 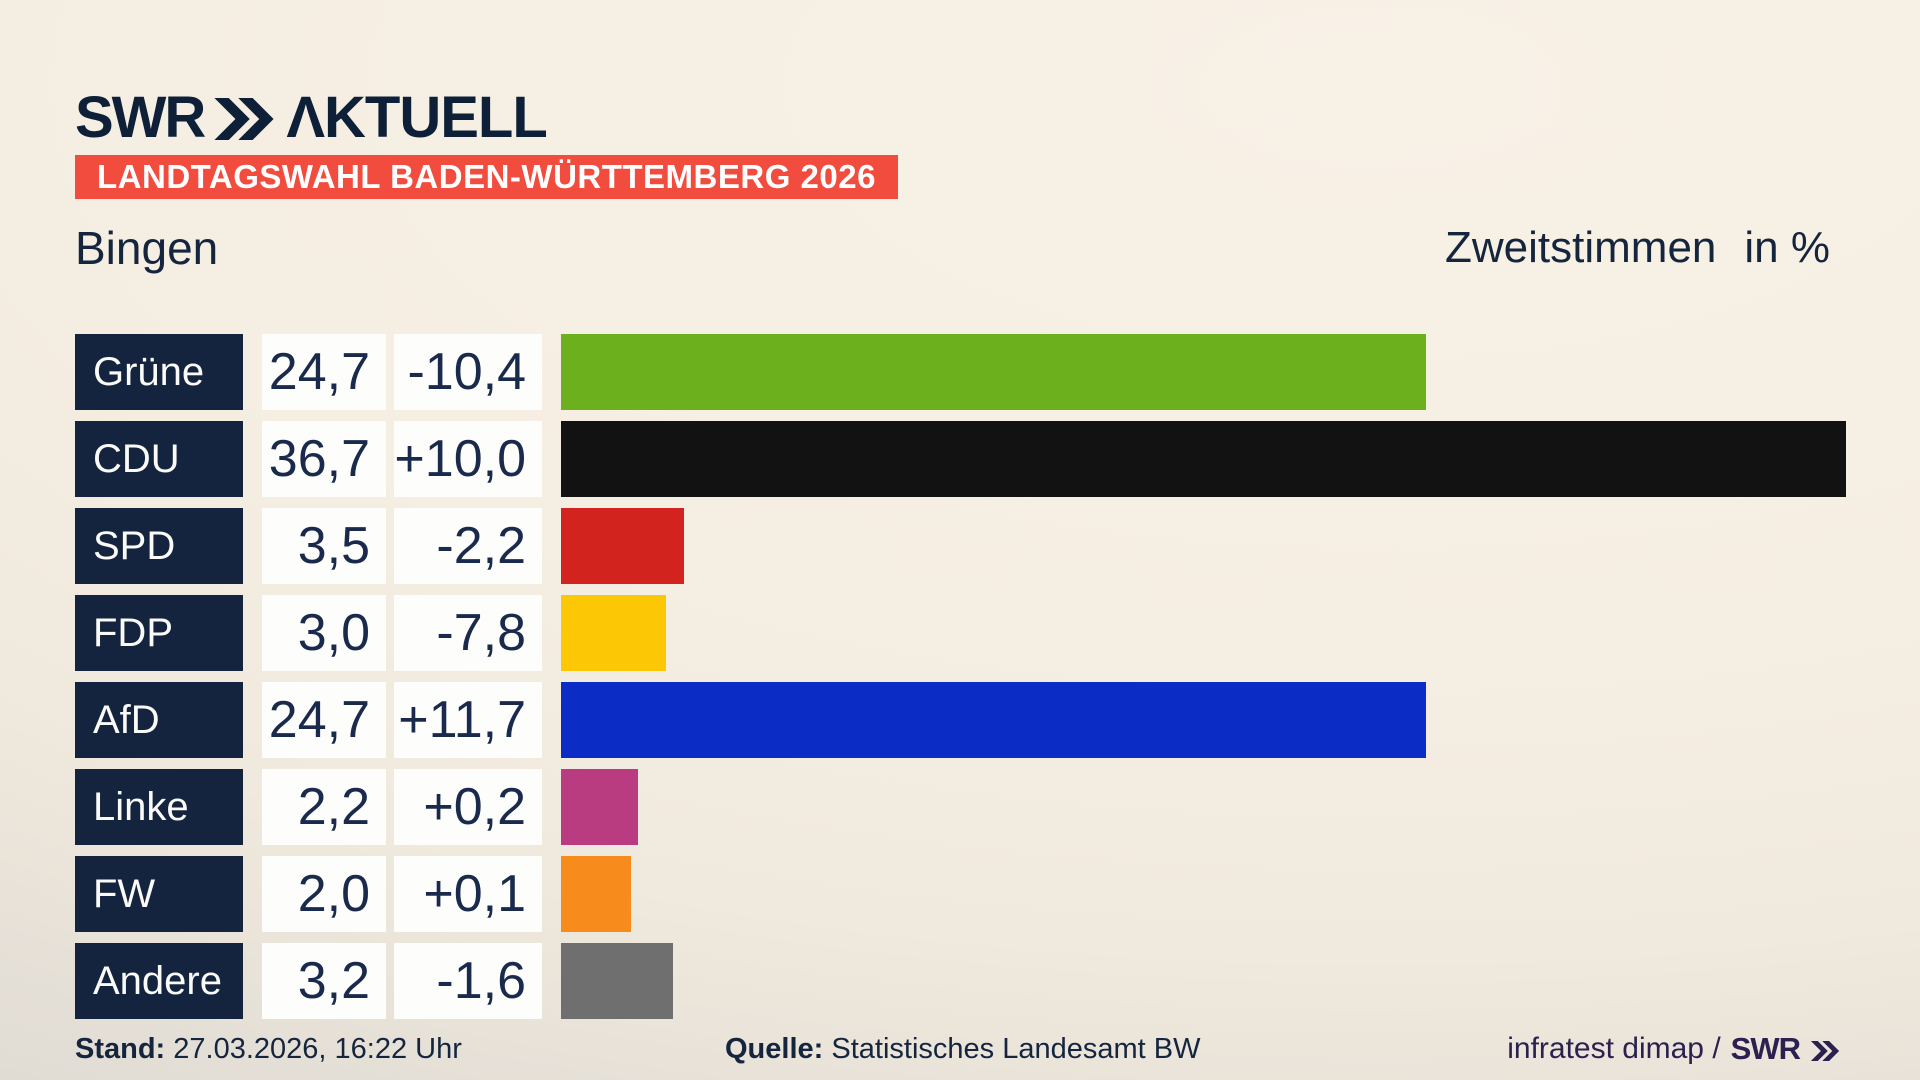 What do you see at coordinates (960, 633) in the screenshot?
I see `party-row: FDP 3,0 -7,8` at bounding box center [960, 633].